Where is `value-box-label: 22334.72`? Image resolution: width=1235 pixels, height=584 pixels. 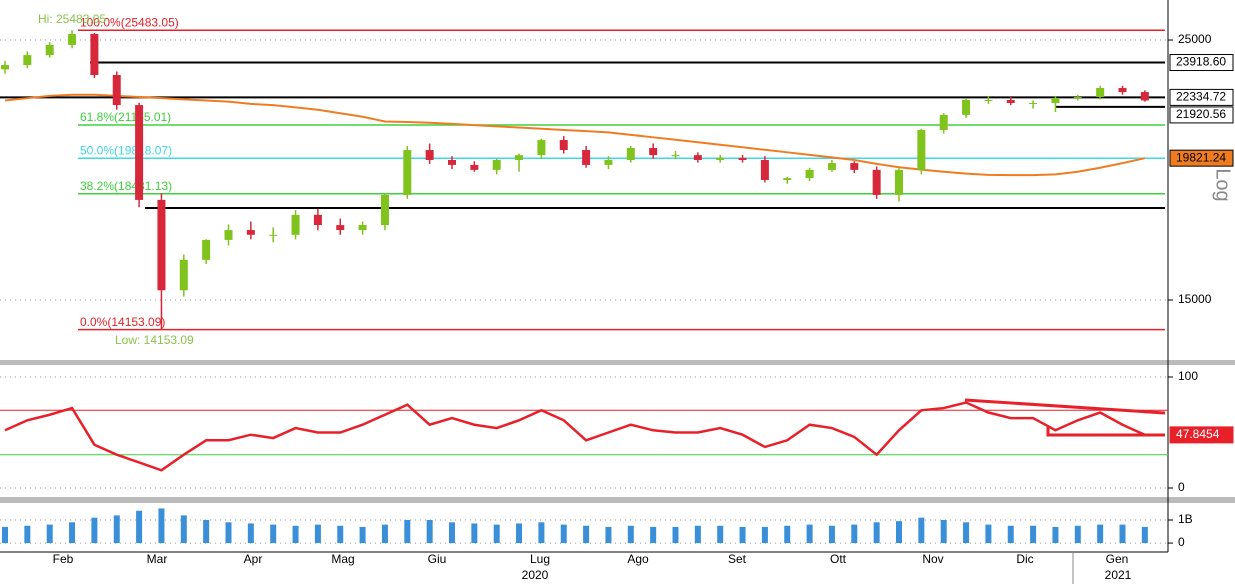
value-box-label: 22334.72 is located at coordinates (1201, 97).